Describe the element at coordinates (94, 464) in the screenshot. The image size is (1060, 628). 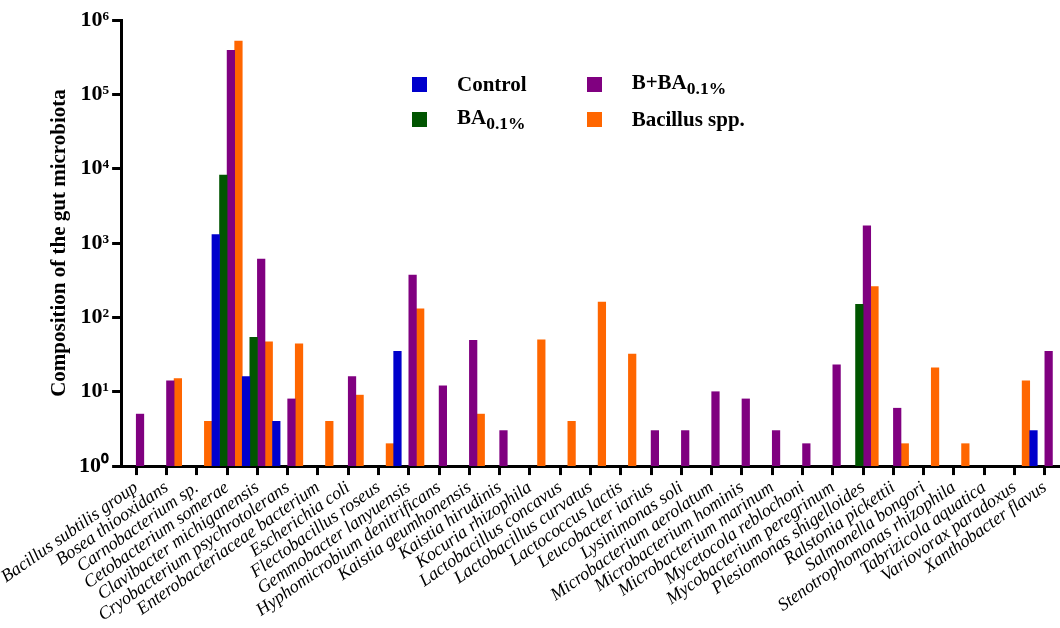
I see `y-tick-label: 10⁰` at that location.